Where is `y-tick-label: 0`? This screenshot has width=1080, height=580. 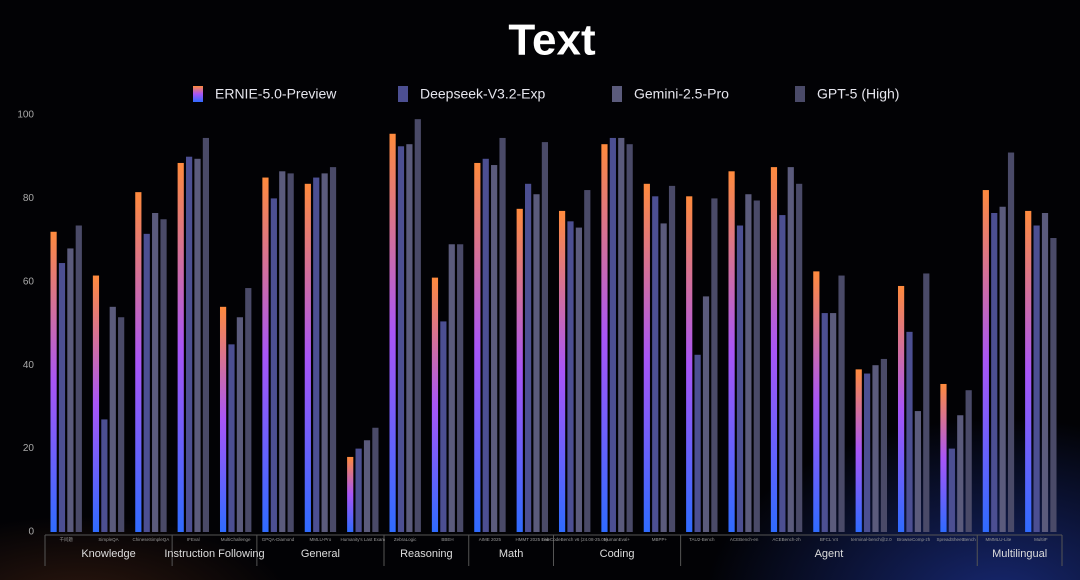
y-tick-label: 0 is located at coordinates (31, 532).